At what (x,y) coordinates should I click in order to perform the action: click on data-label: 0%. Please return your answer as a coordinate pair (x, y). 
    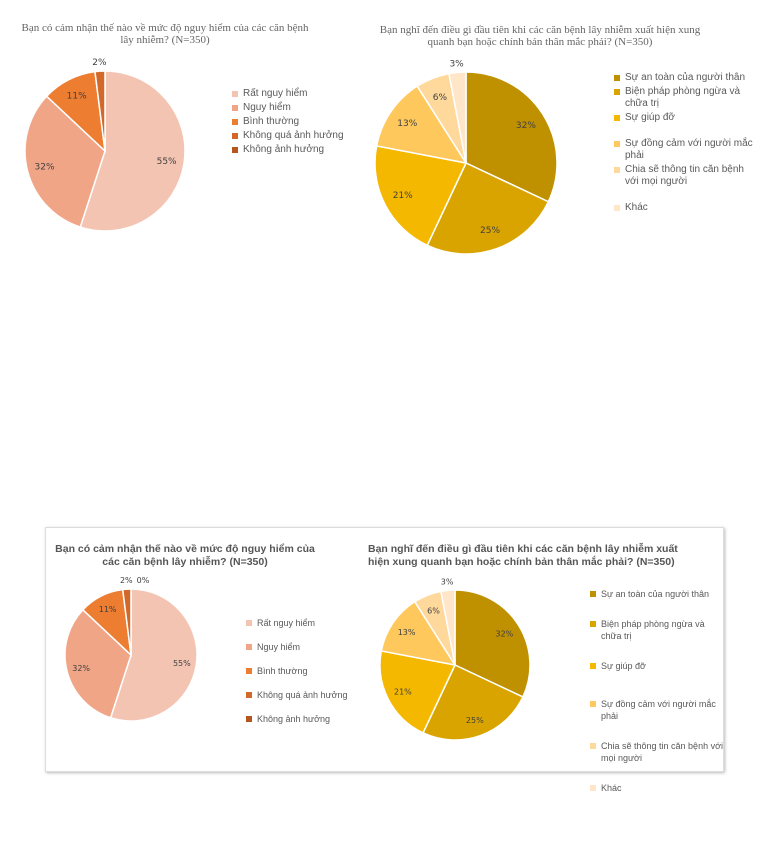
    Looking at the image, I should click on (143, 580).